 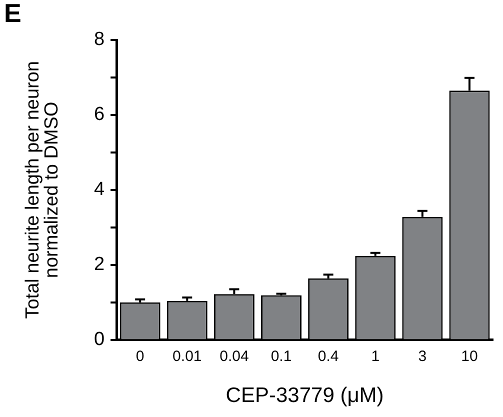 I want to click on x-axis-title: CEP-33779 (μM), so click(x=305, y=396).